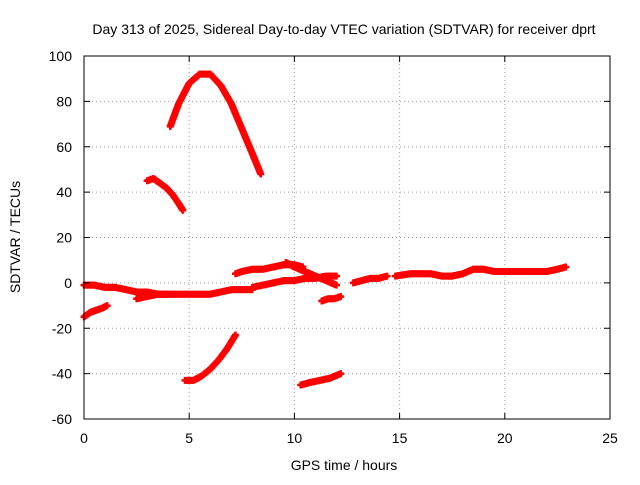 The width and height of the screenshot is (640, 485). I want to click on series-arc-baseline-dip, so click(152, 296).